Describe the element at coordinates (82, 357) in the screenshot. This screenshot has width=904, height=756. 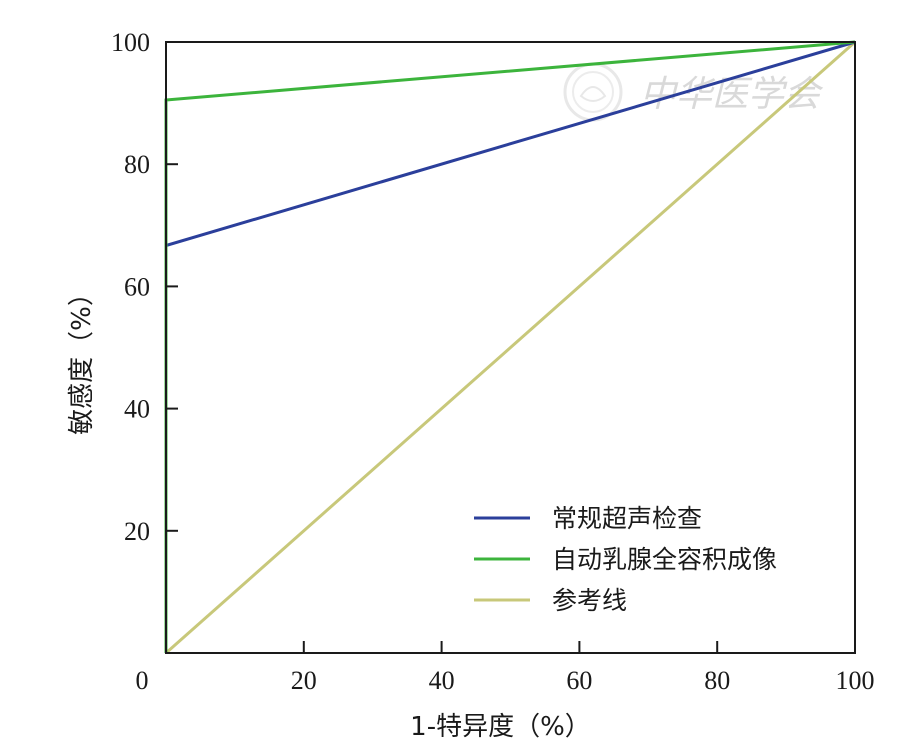
I see `y-axis-title: 敏感度（%）` at that location.